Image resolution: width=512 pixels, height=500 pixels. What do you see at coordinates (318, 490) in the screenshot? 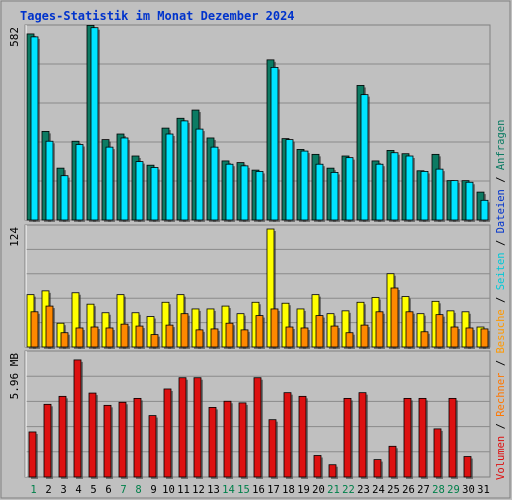
I see `x-tick-label: 20` at bounding box center [318, 490].